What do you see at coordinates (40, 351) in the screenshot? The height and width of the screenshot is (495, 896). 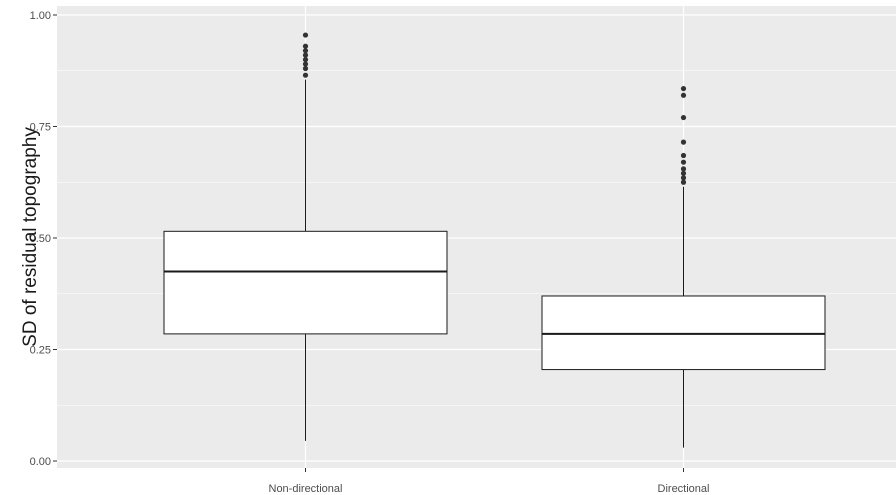 I see `y-tick-label: 0.25` at bounding box center [40, 351].